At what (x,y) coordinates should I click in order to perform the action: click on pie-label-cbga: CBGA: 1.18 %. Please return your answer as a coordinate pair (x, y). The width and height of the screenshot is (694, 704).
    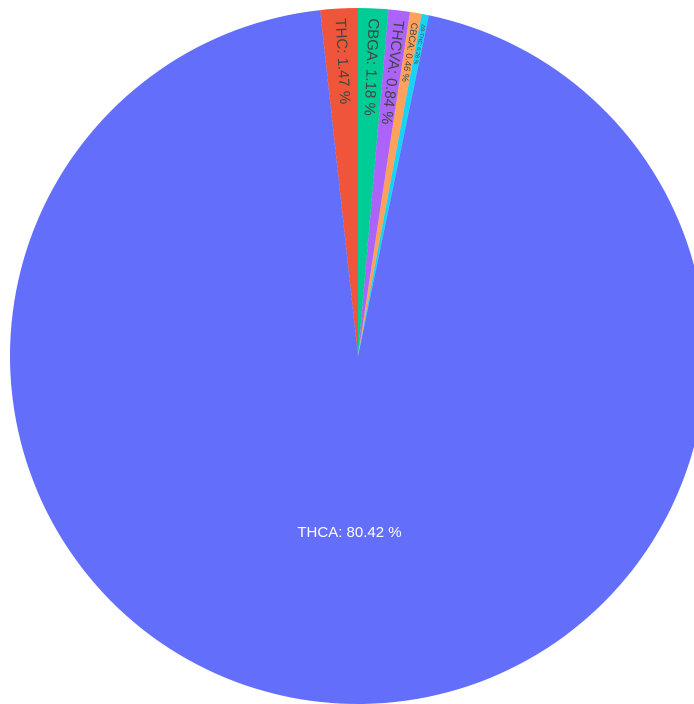
    Looking at the image, I should click on (371, 67).